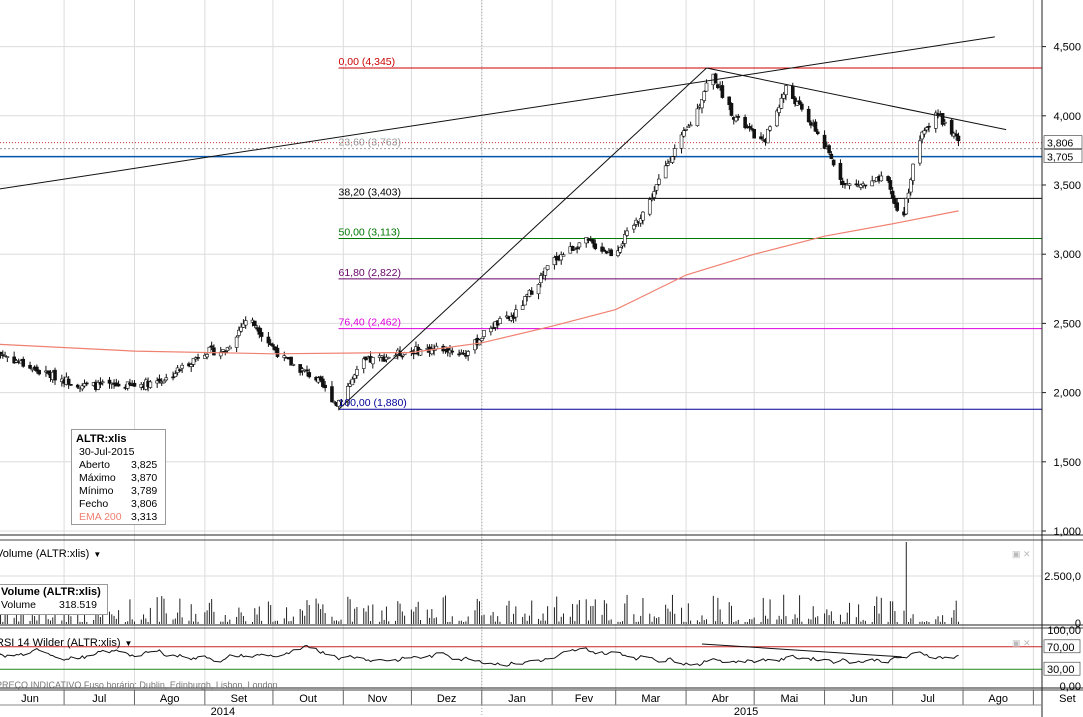 The image size is (1083, 717). Describe the element at coordinates (367, 62) in the screenshot. I see `fibonacci-label: 0,00 (4,345)` at that location.